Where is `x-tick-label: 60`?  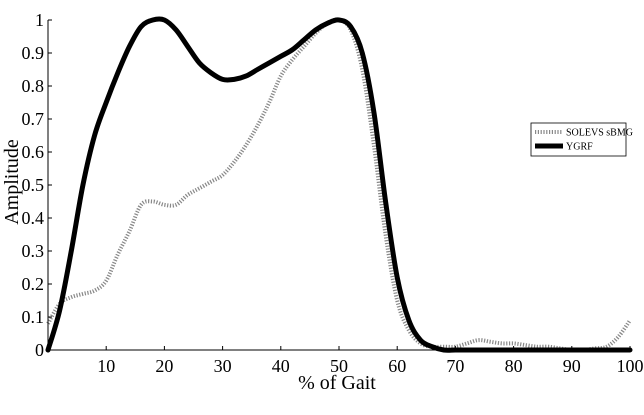
x-tick-label: 60 is located at coordinates (397, 366).